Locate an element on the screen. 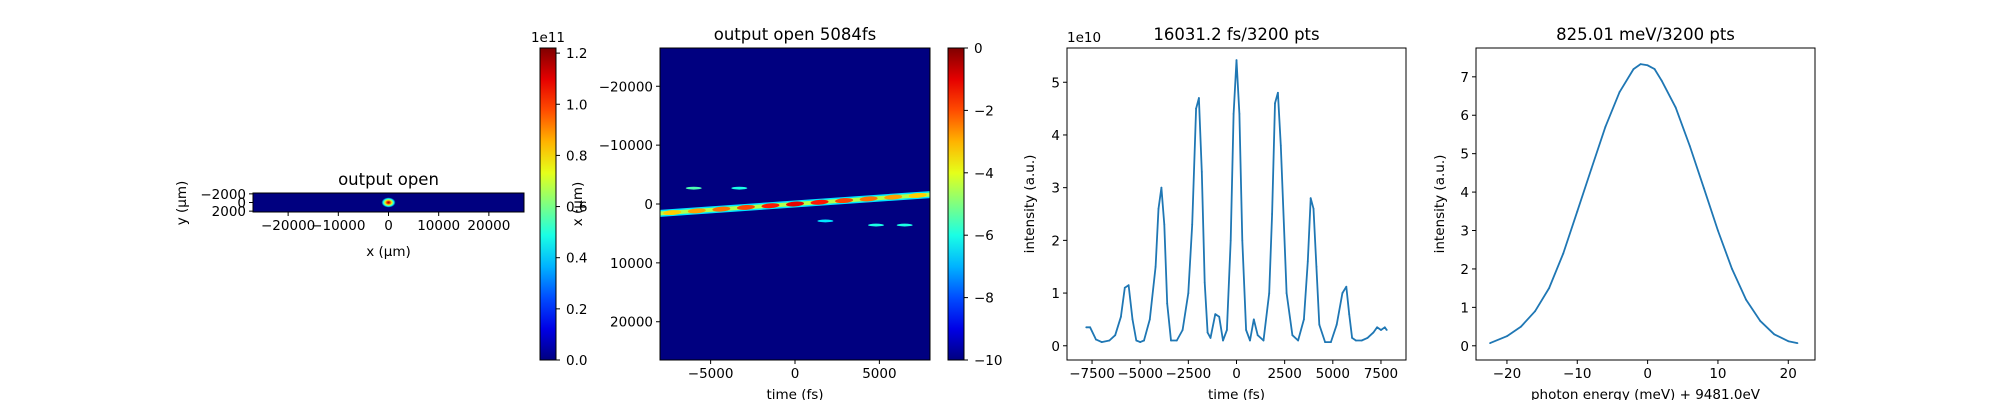 Image resolution: width=2000 pixels, height=400 pixels. y-tick-label: 4 is located at coordinates (1055, 136).